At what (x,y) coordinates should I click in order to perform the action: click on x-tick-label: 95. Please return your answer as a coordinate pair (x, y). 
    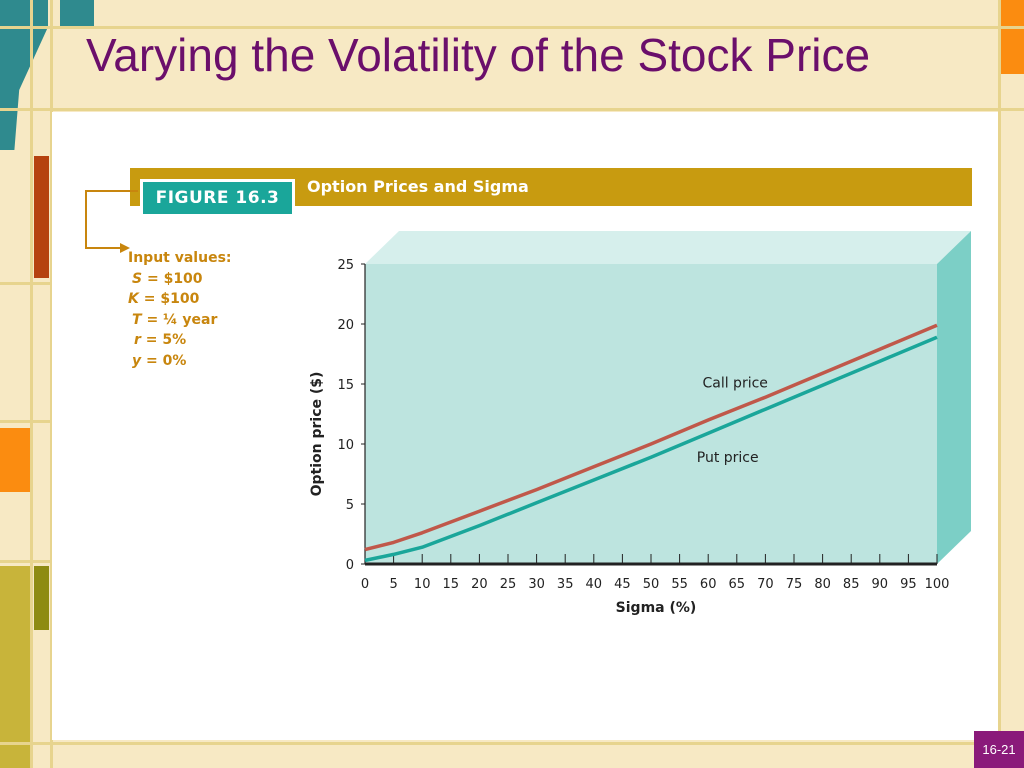
    Looking at the image, I should click on (908, 584).